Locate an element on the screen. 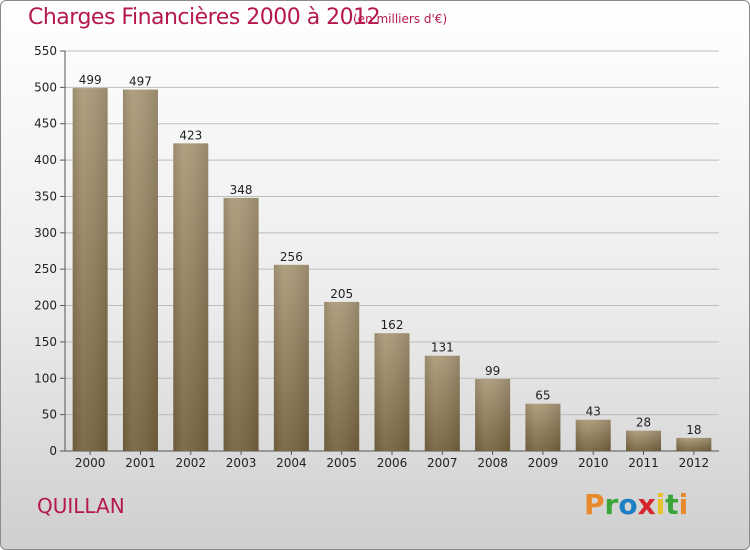  x-tick-label-2003: 2003 is located at coordinates (241, 463).